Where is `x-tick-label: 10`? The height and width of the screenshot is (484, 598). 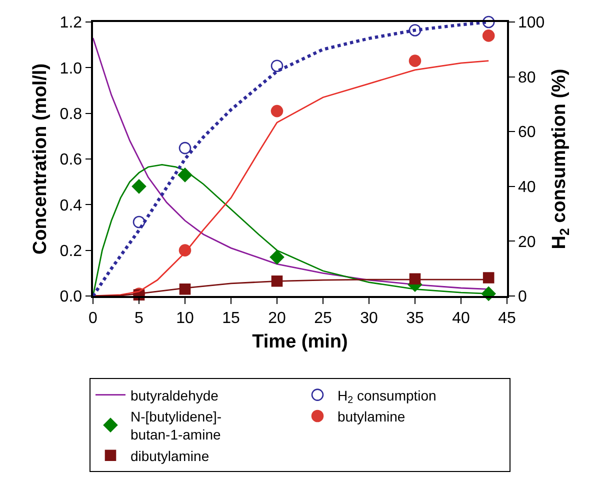 x-tick-label: 10 is located at coordinates (185, 318).